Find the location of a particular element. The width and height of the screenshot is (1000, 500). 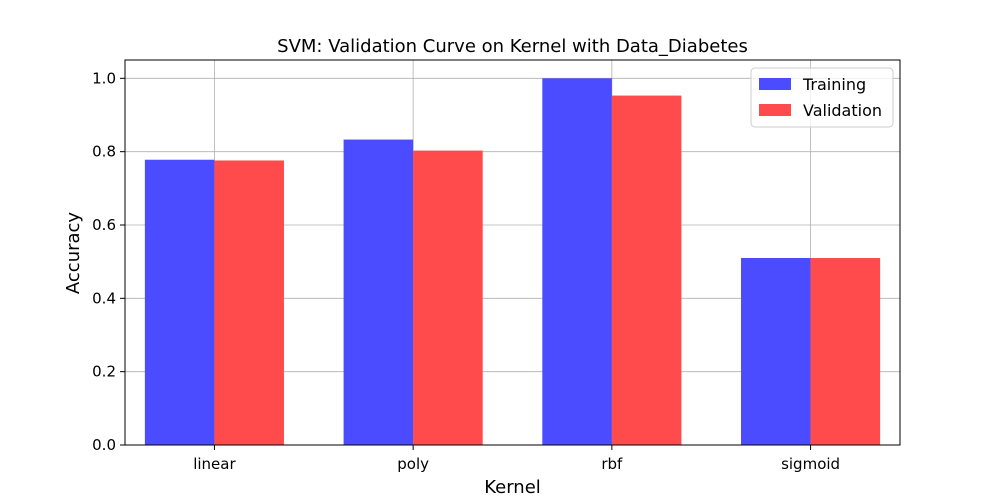

bar-validation-poly is located at coordinates (448, 298).